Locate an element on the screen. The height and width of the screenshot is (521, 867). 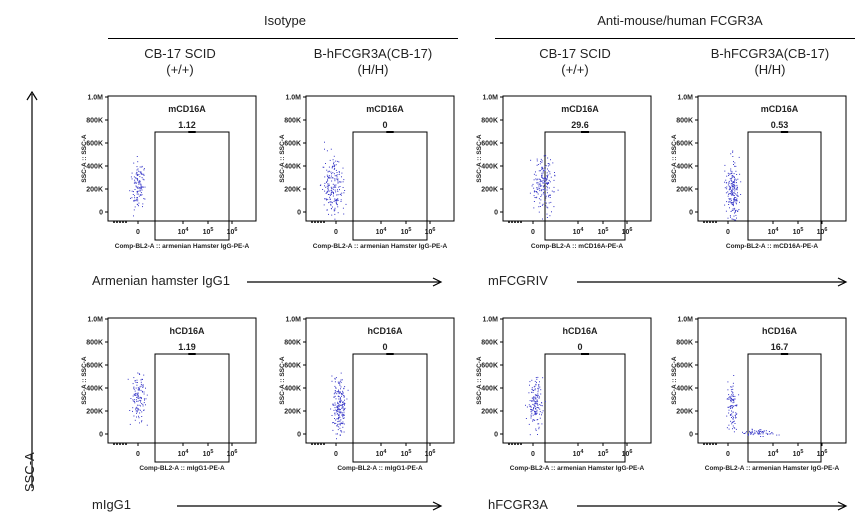
x-tick-label: 104 is located at coordinates (774, 231).